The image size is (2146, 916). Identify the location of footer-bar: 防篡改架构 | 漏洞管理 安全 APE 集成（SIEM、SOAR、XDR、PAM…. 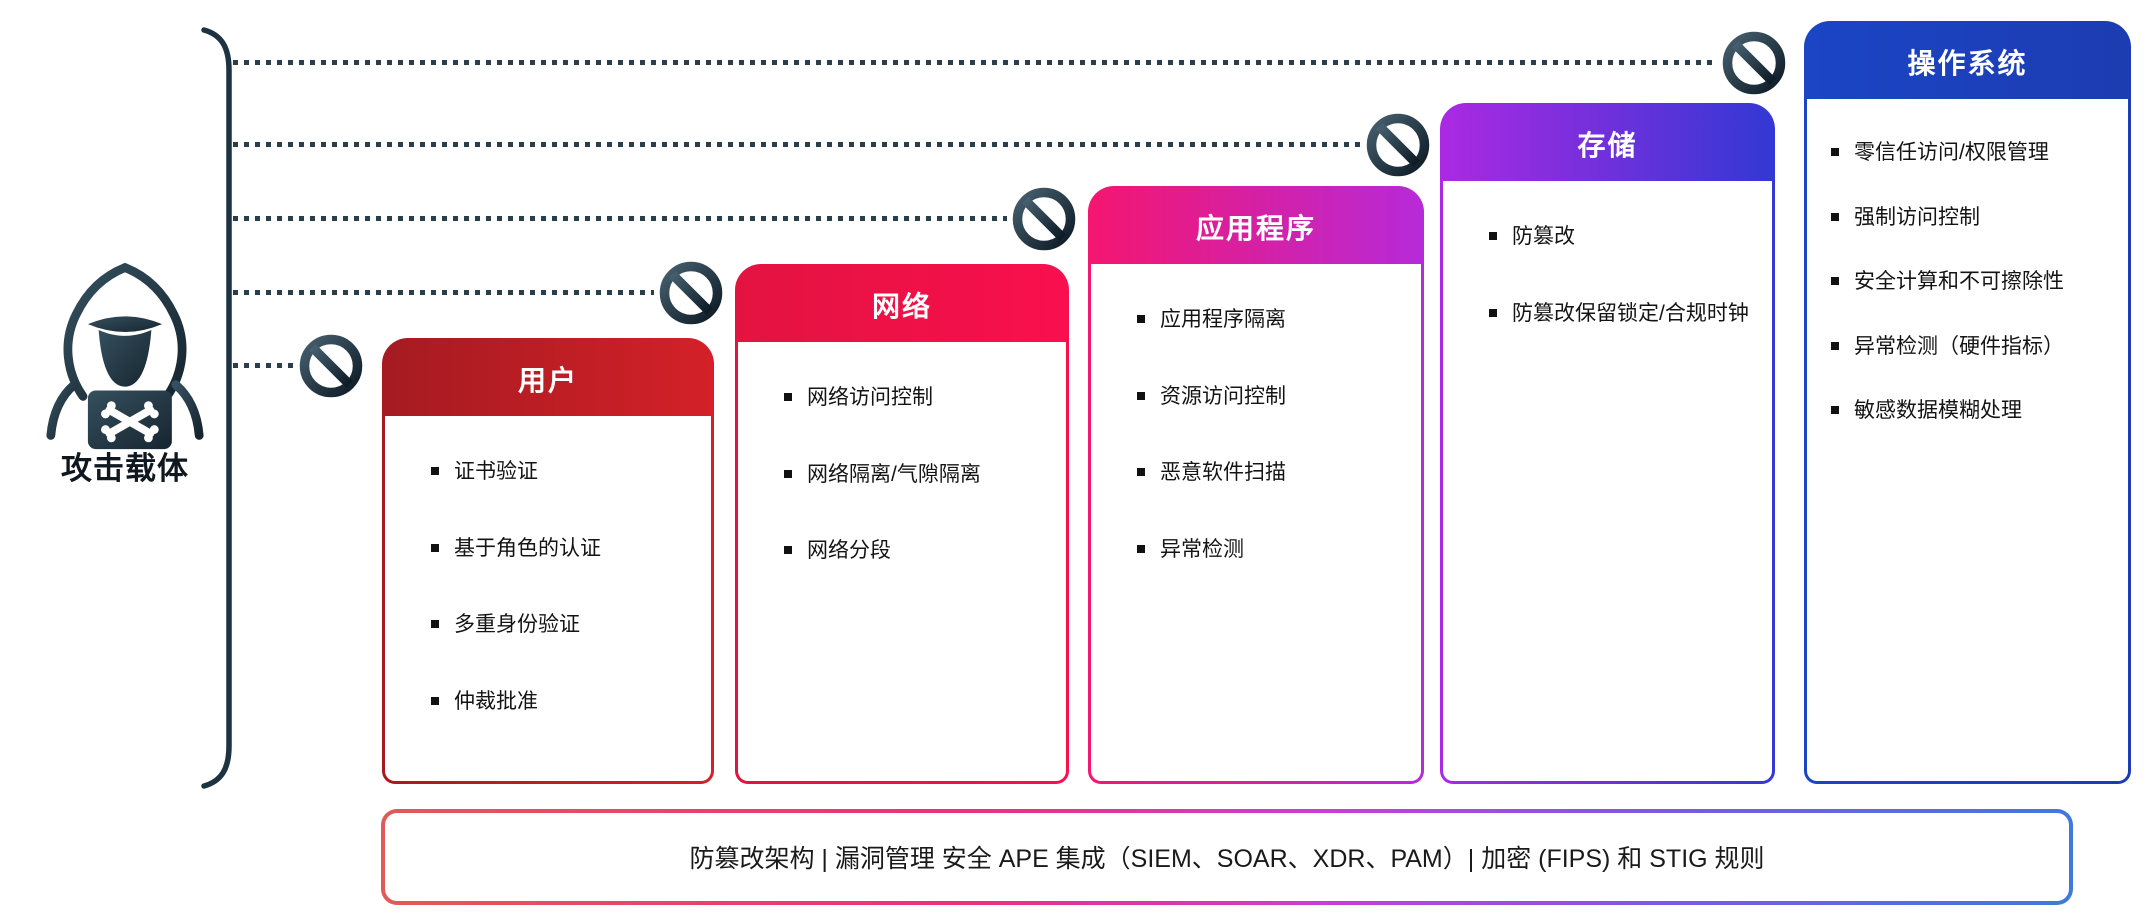
(1227, 857).